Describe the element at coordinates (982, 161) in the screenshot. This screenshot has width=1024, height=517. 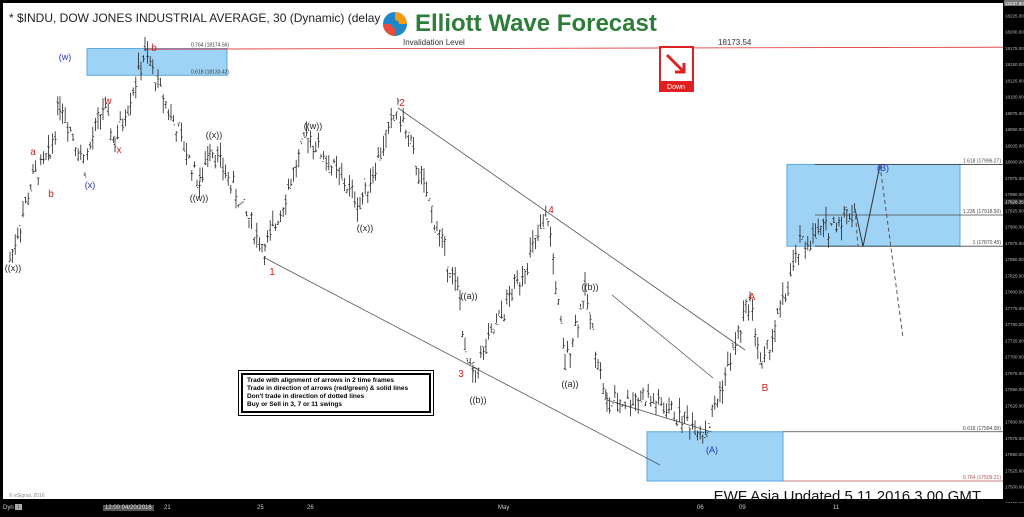
I see `fib-label: 1.618 (17996.27)` at that location.